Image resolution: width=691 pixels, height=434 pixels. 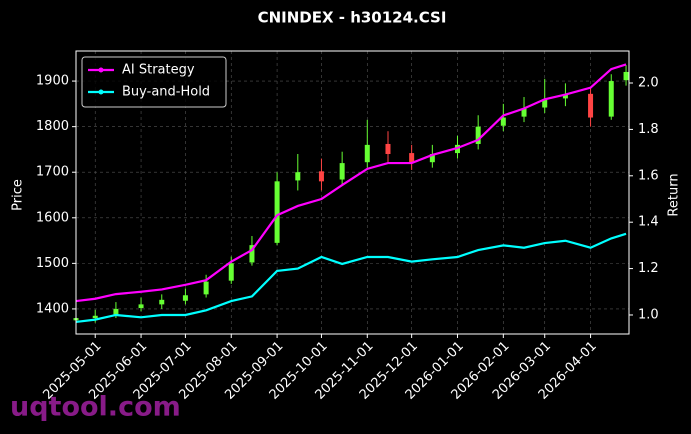 I want to click on y-axis-label: Price, so click(x=18, y=195).